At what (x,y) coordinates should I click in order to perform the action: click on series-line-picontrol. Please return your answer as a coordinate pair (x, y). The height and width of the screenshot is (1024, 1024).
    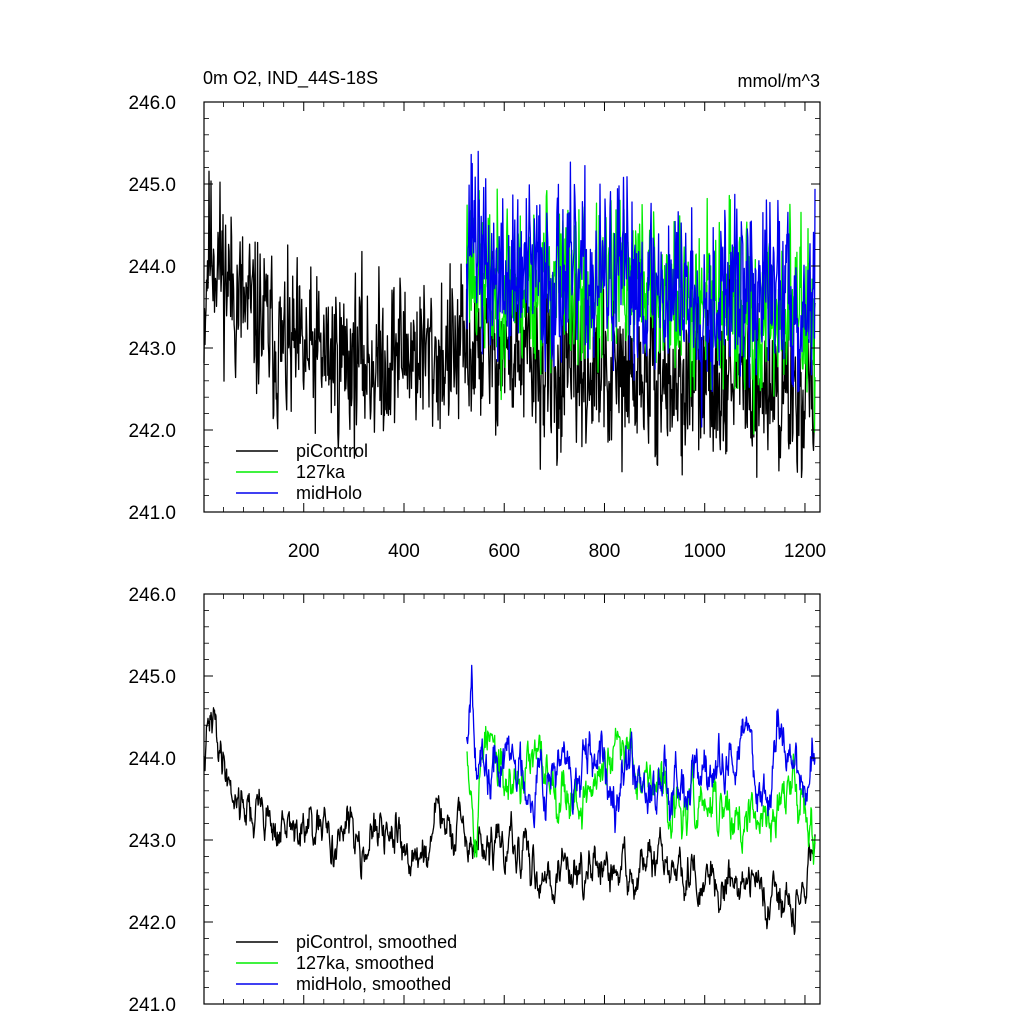
    Looking at the image, I should click on (509, 821).